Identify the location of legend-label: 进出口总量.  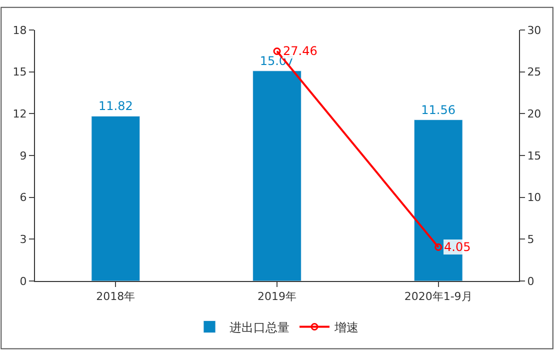
(260, 327).